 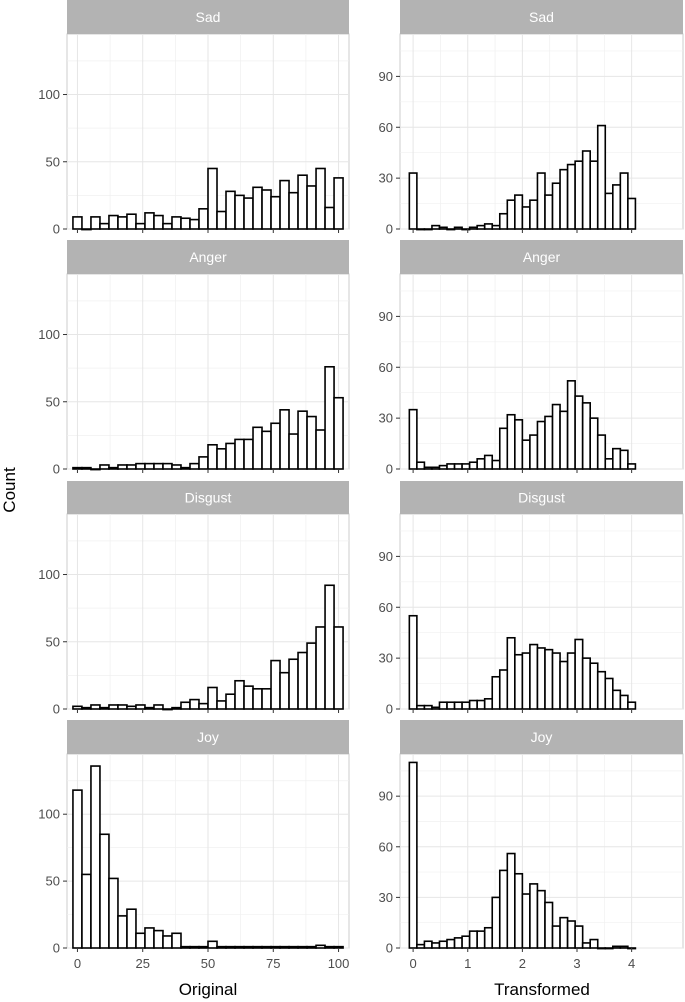 I want to click on panel-transformed-disgust: Disgust, so click(x=541, y=595).